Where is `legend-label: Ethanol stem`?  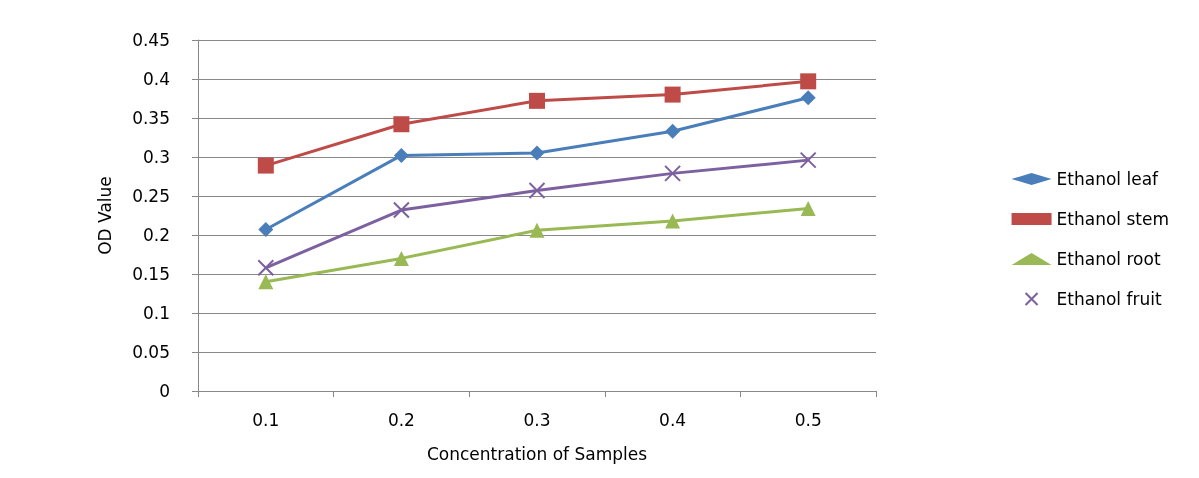
legend-label: Ethanol stem is located at coordinates (1113, 219).